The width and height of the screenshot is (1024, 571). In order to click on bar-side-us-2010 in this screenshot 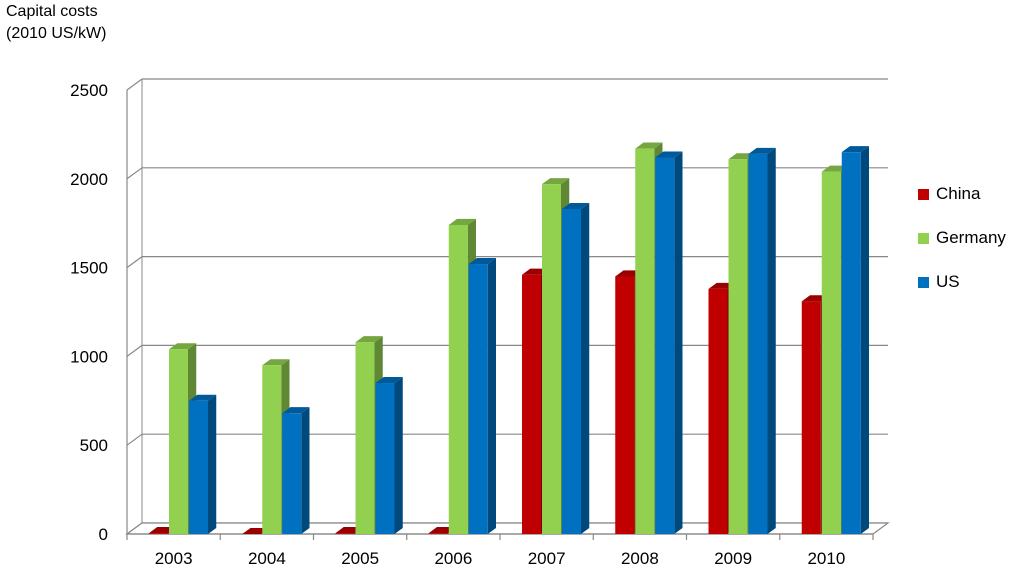, I will do `click(864, 340)`.